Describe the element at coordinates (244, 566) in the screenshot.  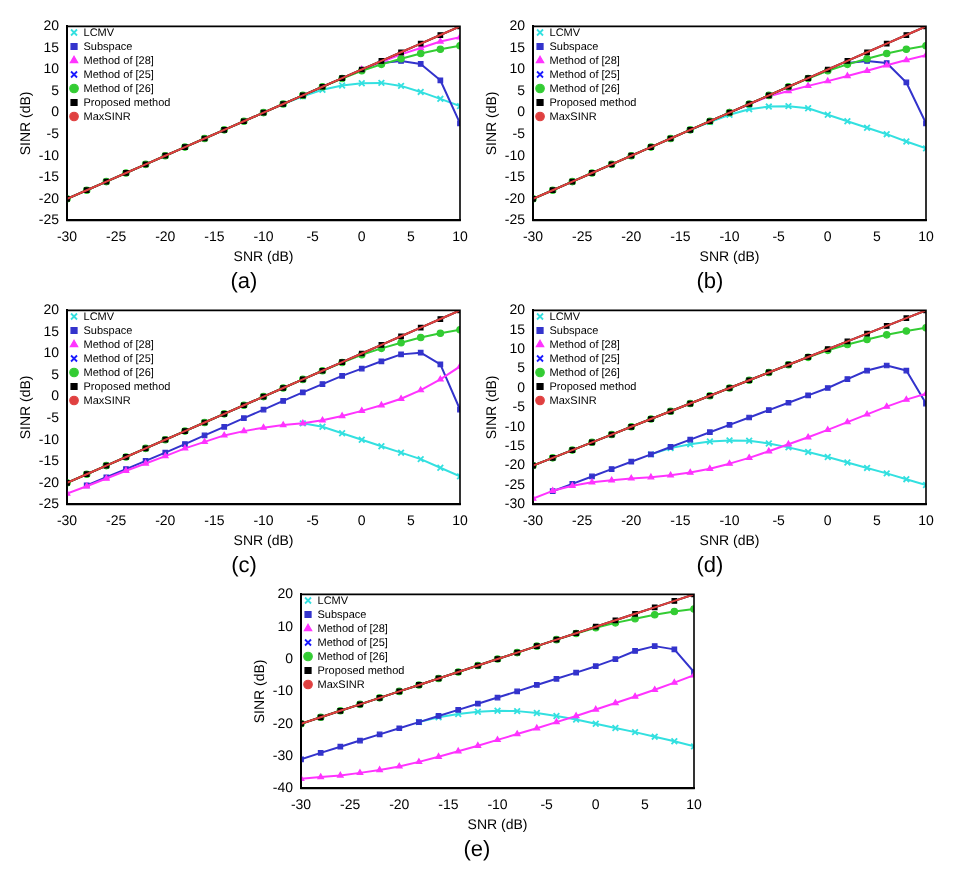
I see `text: (c)` at that location.